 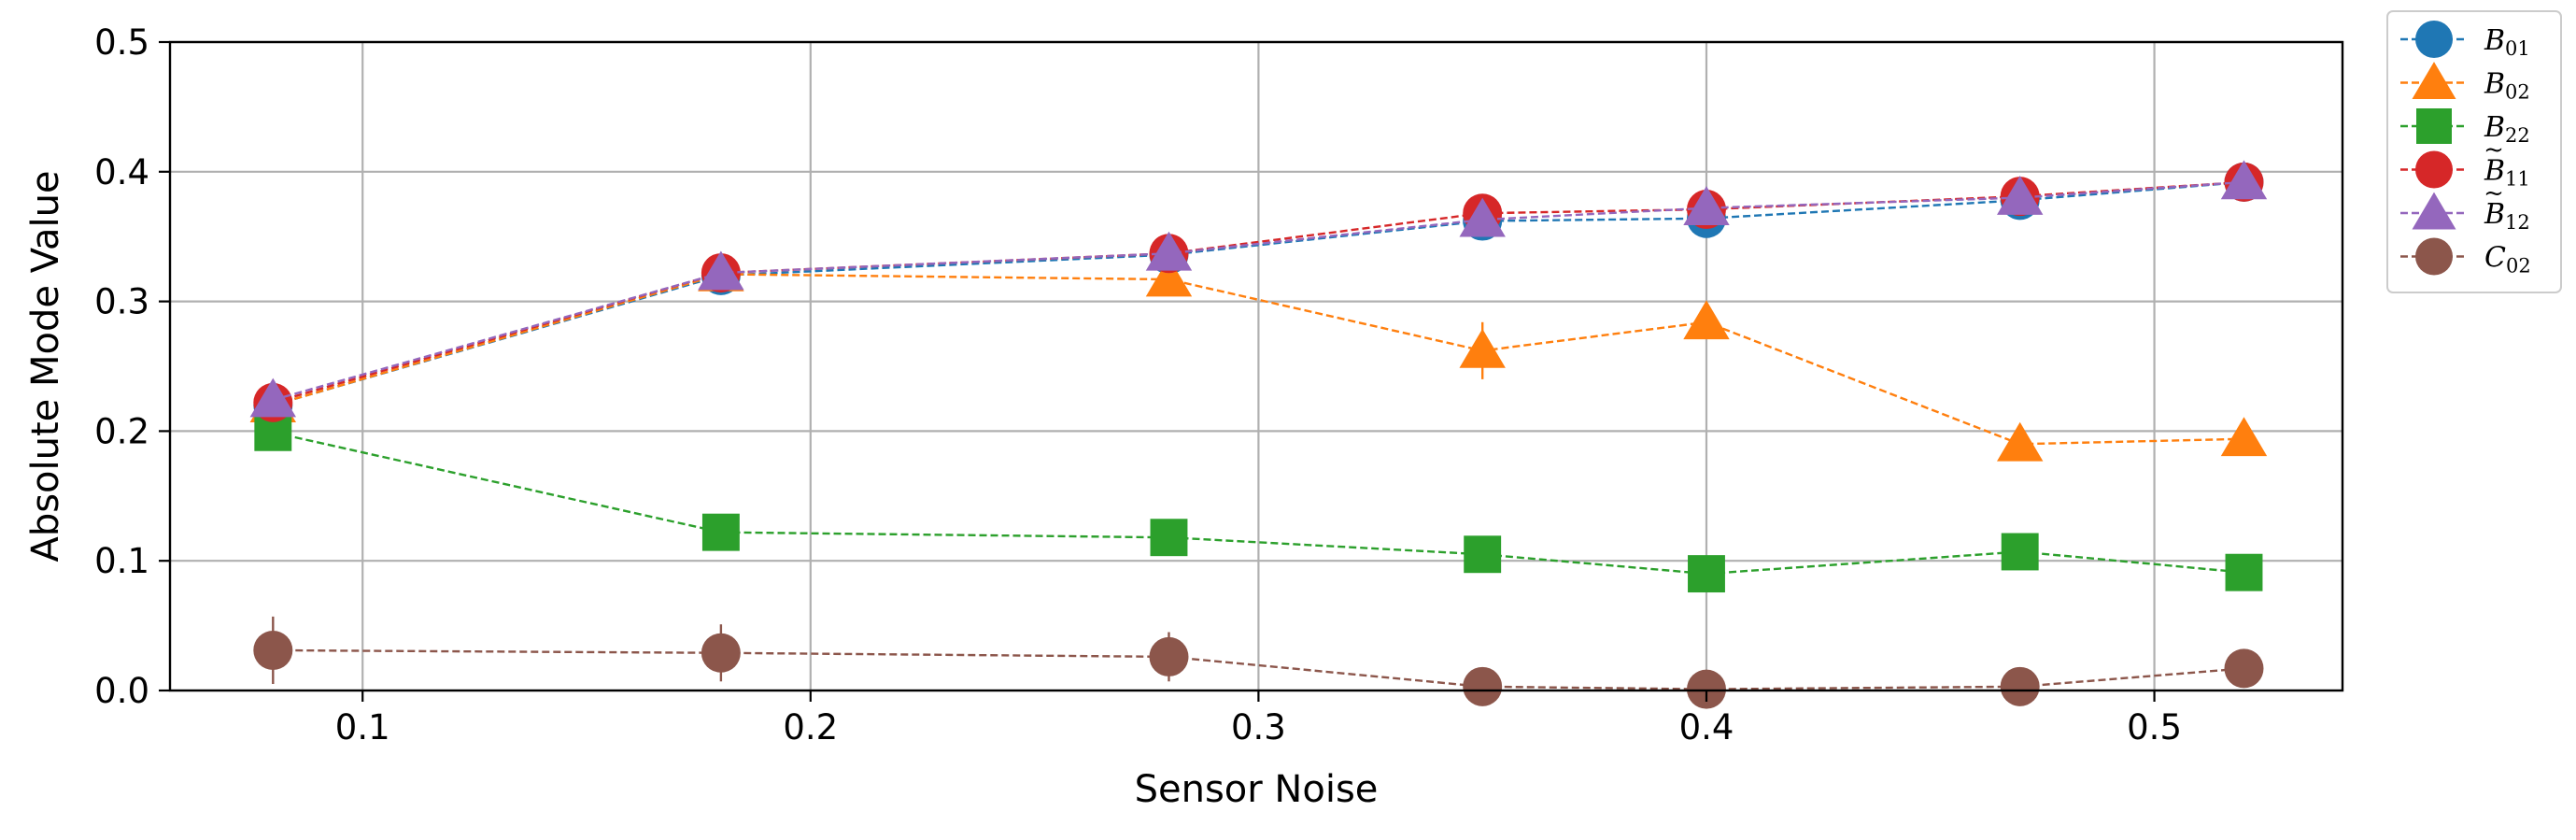 I want to click on x-axis-label: Sensor Noise, so click(x=1257, y=789).